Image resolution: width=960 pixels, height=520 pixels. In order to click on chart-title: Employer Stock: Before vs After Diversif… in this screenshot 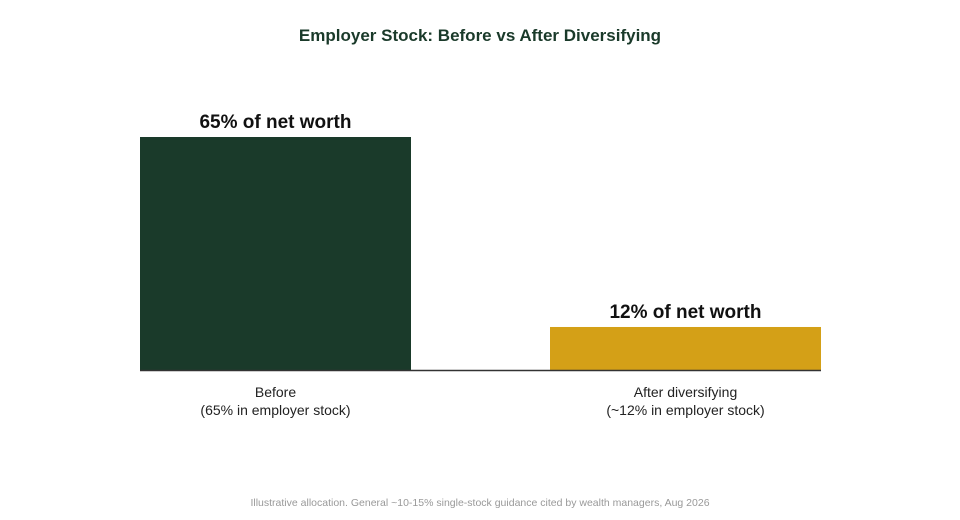, I will do `click(480, 35)`.